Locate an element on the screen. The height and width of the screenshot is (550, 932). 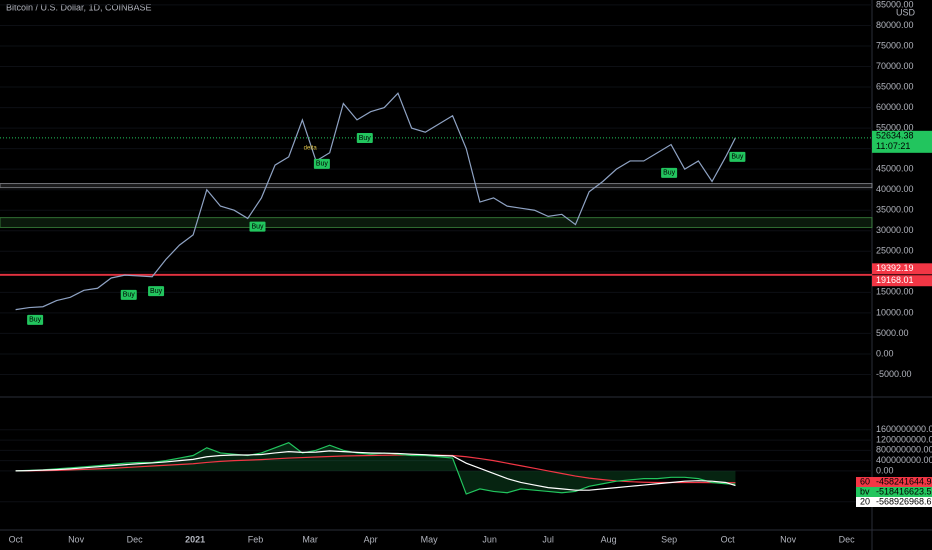
x-tick-label: Feb is located at coordinates (256, 539).